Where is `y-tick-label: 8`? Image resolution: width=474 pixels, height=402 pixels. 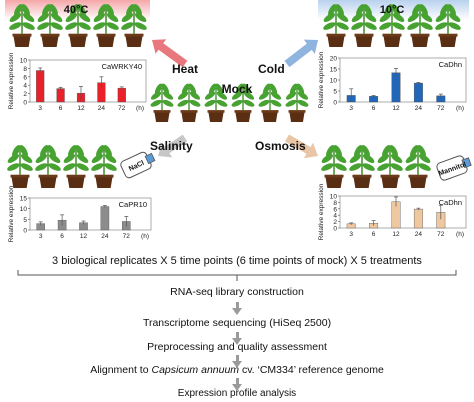
y-tick-label: 8 is located at coordinates (25, 69).